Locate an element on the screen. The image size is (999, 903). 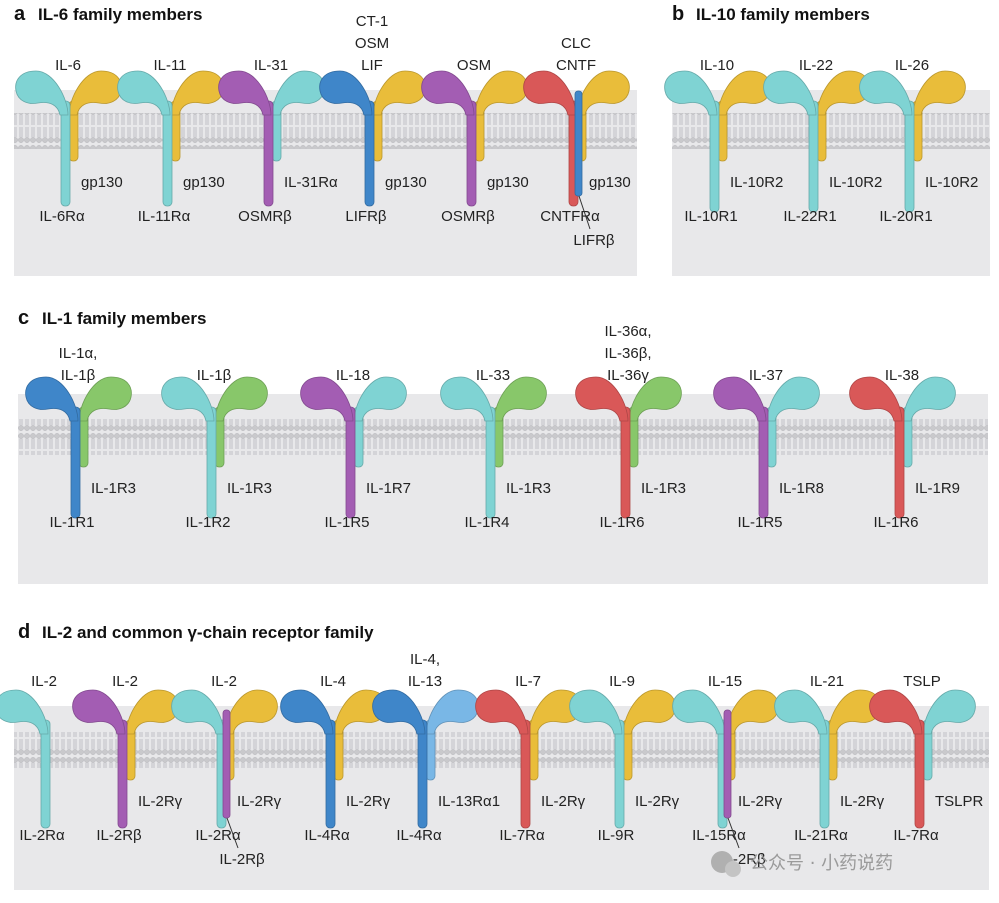
section-title-a: IL-6 family members is located at coordinates (120, 14).